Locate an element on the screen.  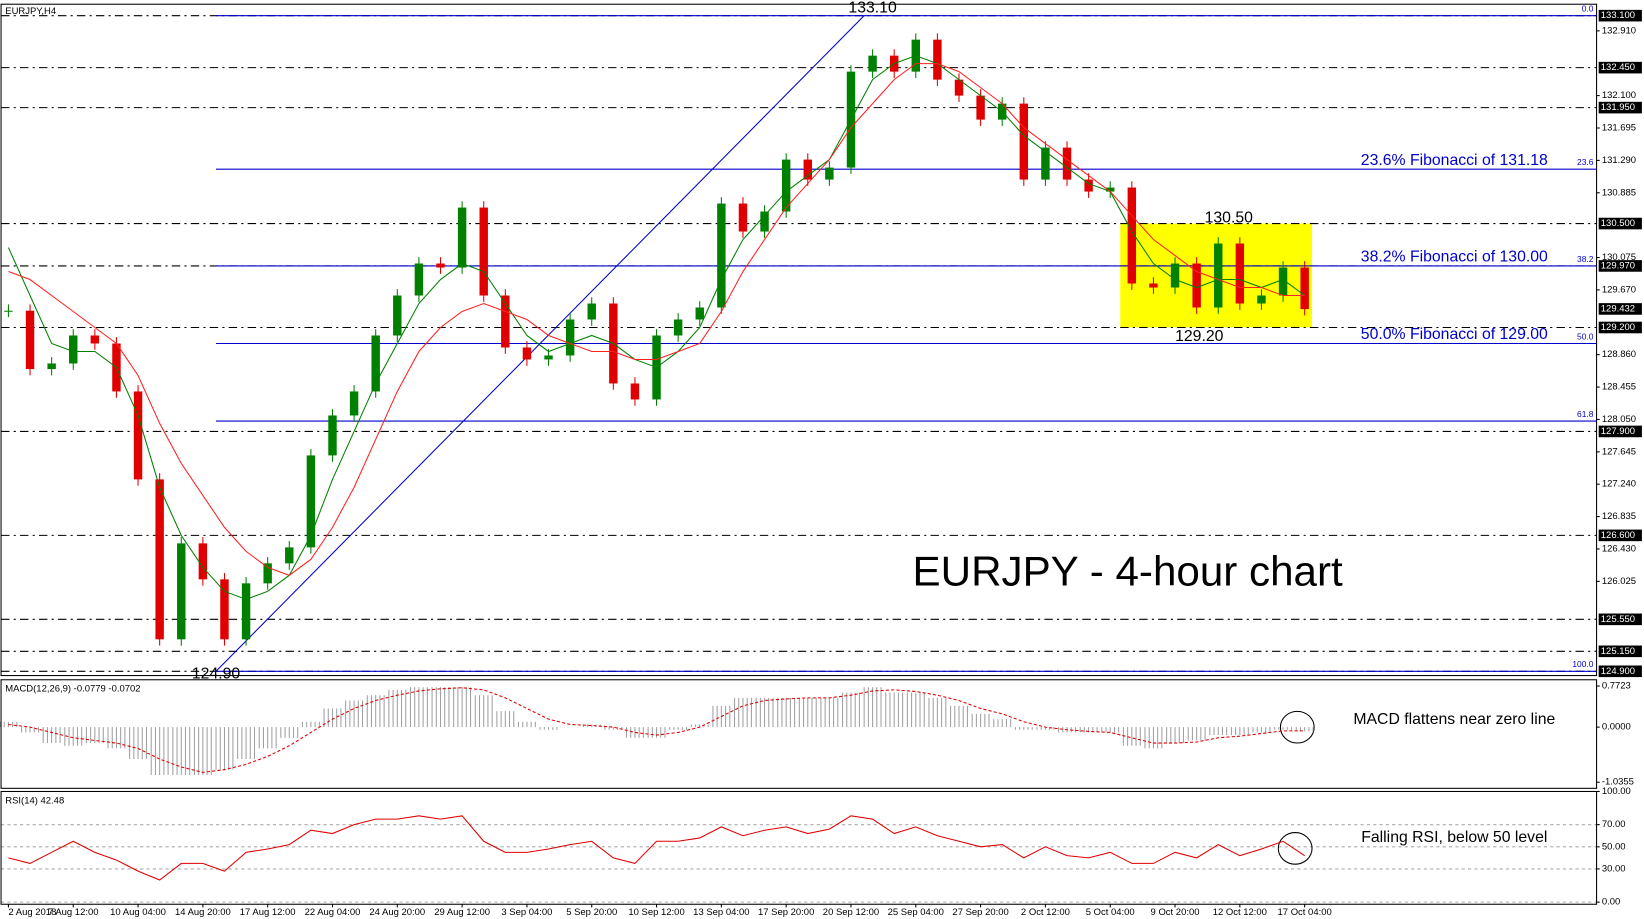
y-tick-label: 132.910 is located at coordinates (1619, 30).